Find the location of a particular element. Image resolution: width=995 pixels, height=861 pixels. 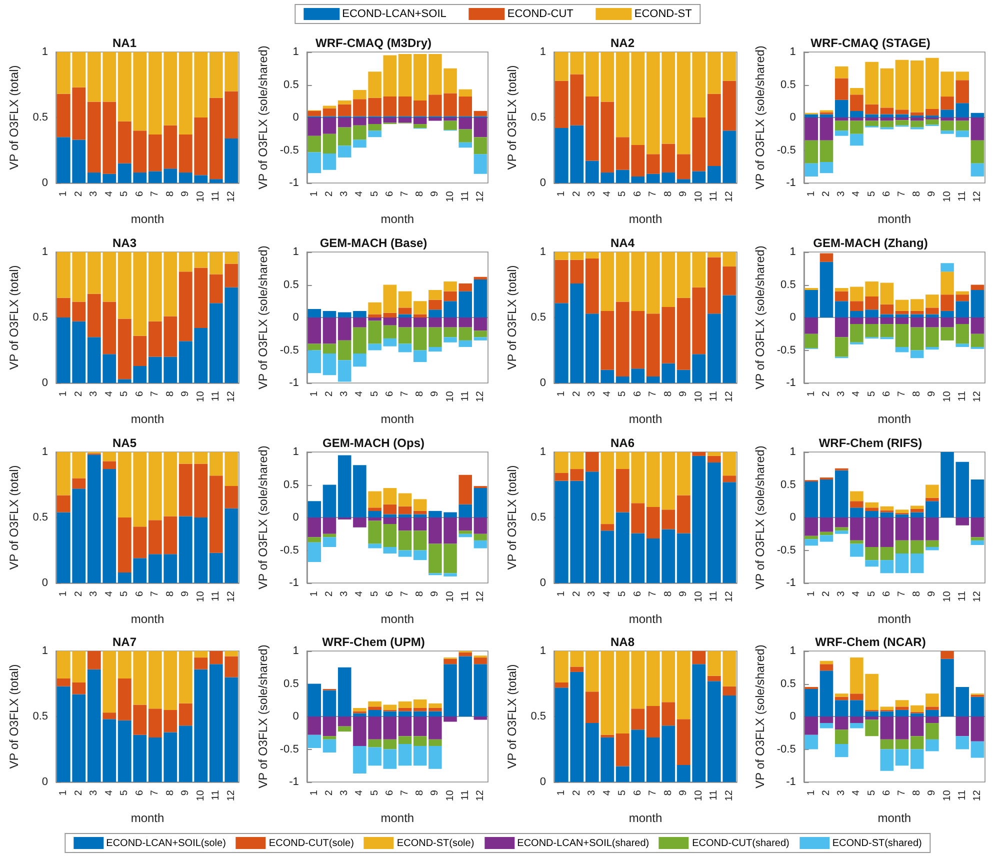

chart-title: NA7 is located at coordinates (124, 642).